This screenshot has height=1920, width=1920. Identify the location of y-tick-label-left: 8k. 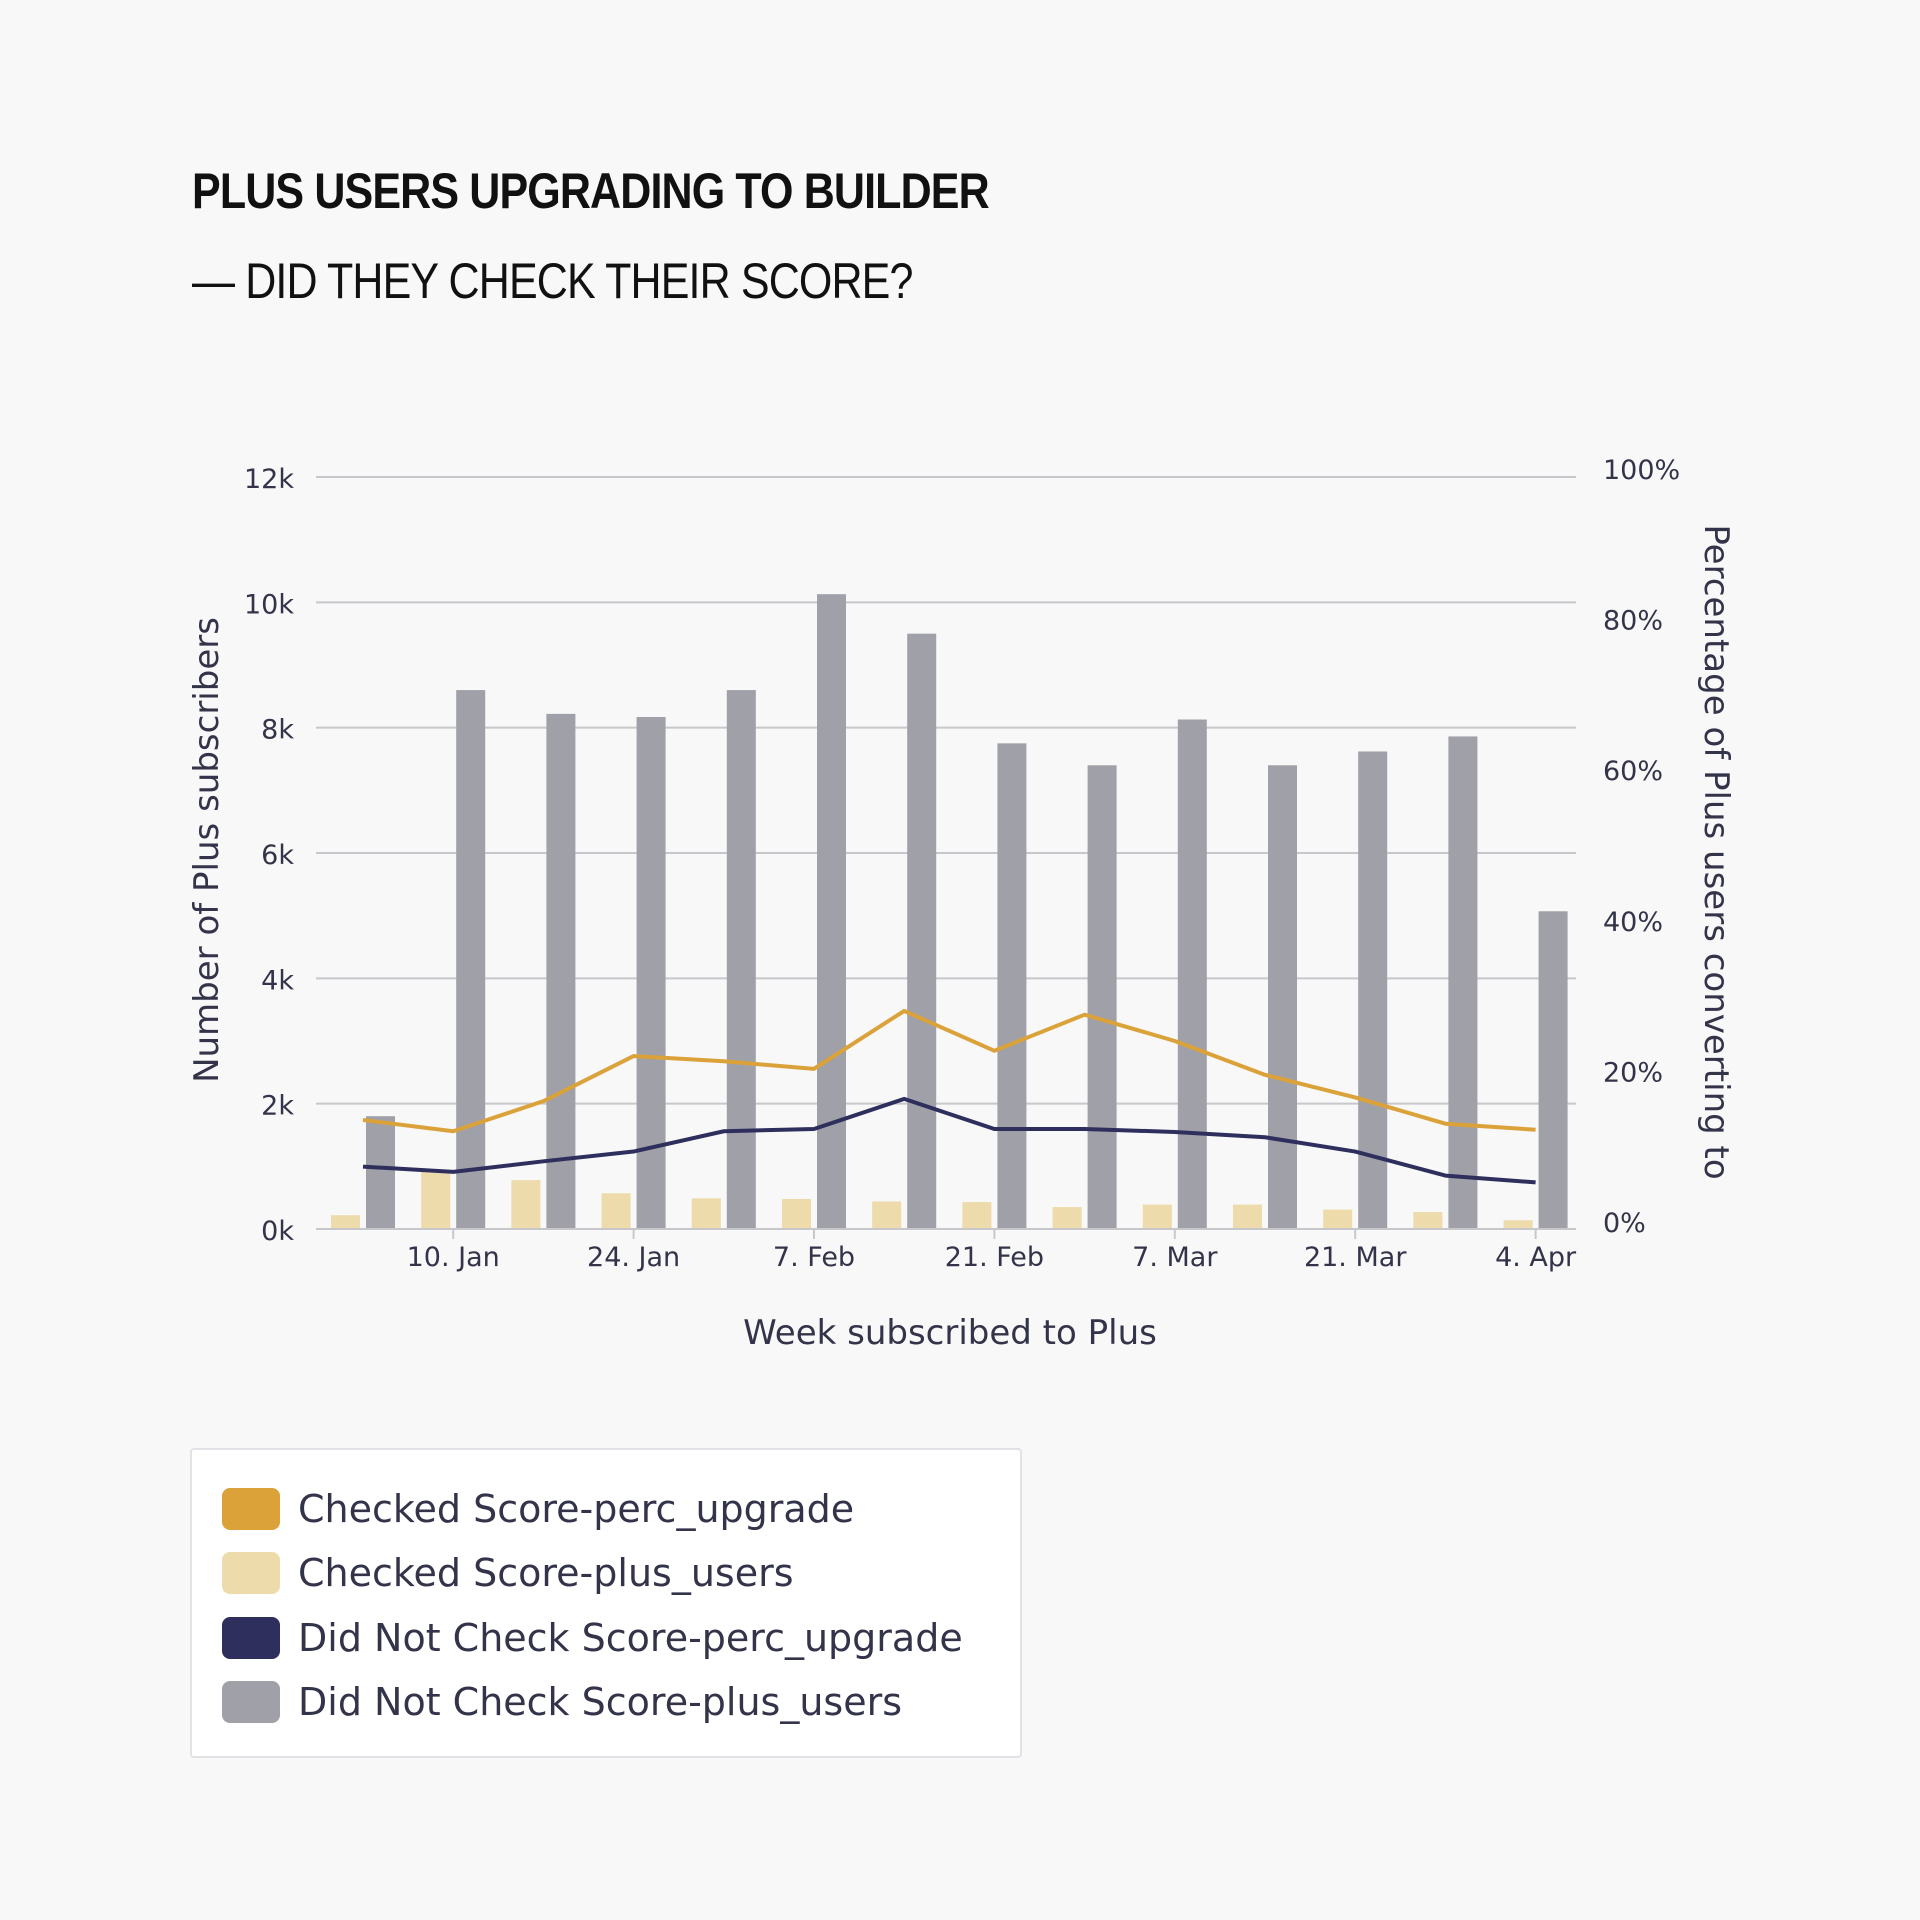
(277, 730).